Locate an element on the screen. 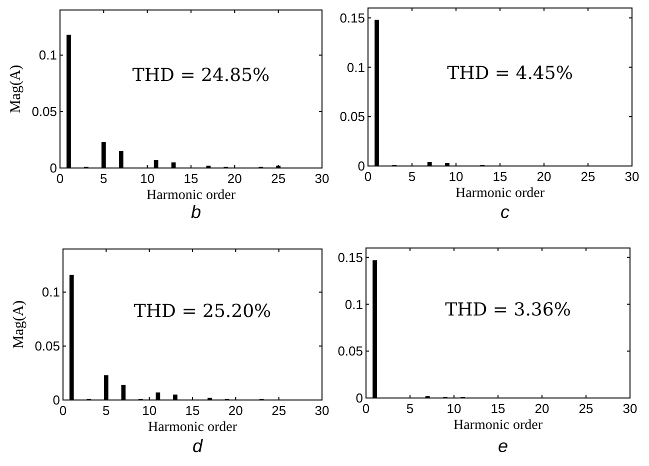 This screenshot has width=649, height=466. annotation: THD = 3.36% is located at coordinates (508, 310).